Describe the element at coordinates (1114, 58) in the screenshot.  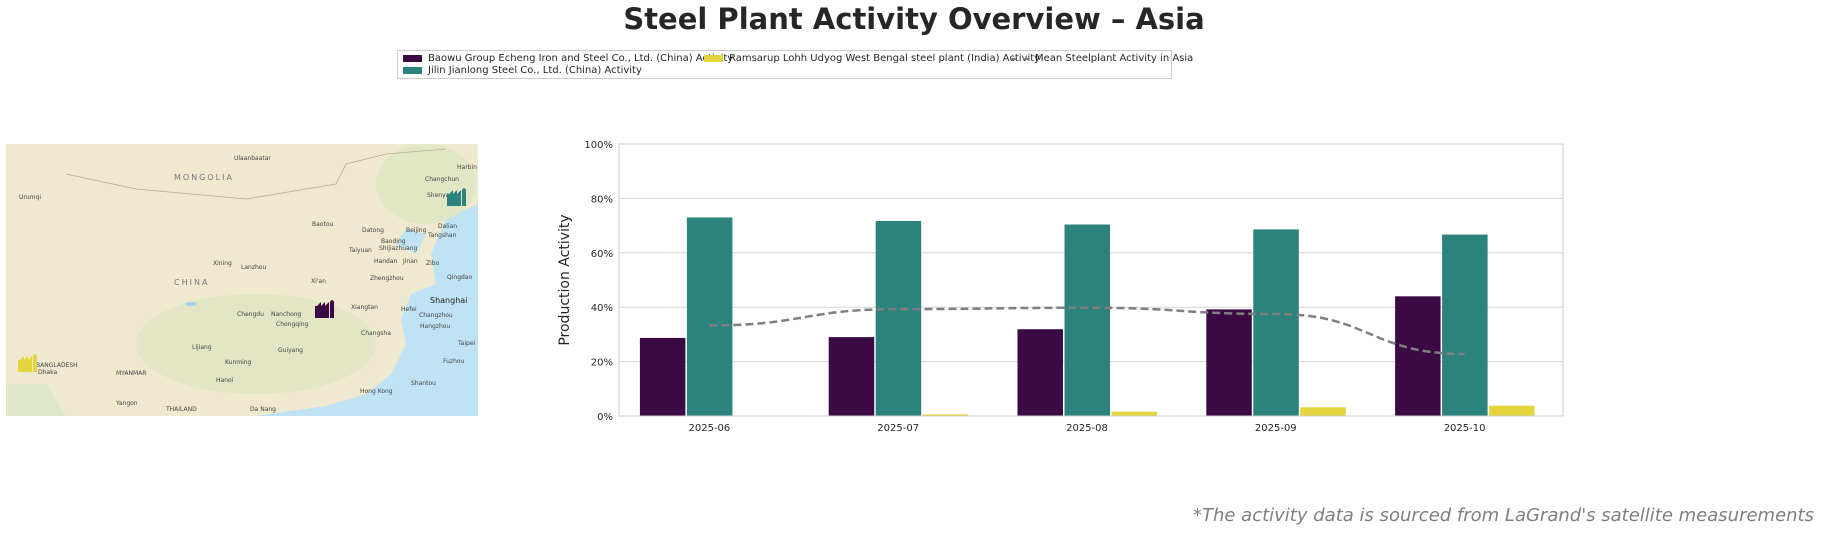
I see `legend-label: Mean Steelplant Activity in Asia` at that location.